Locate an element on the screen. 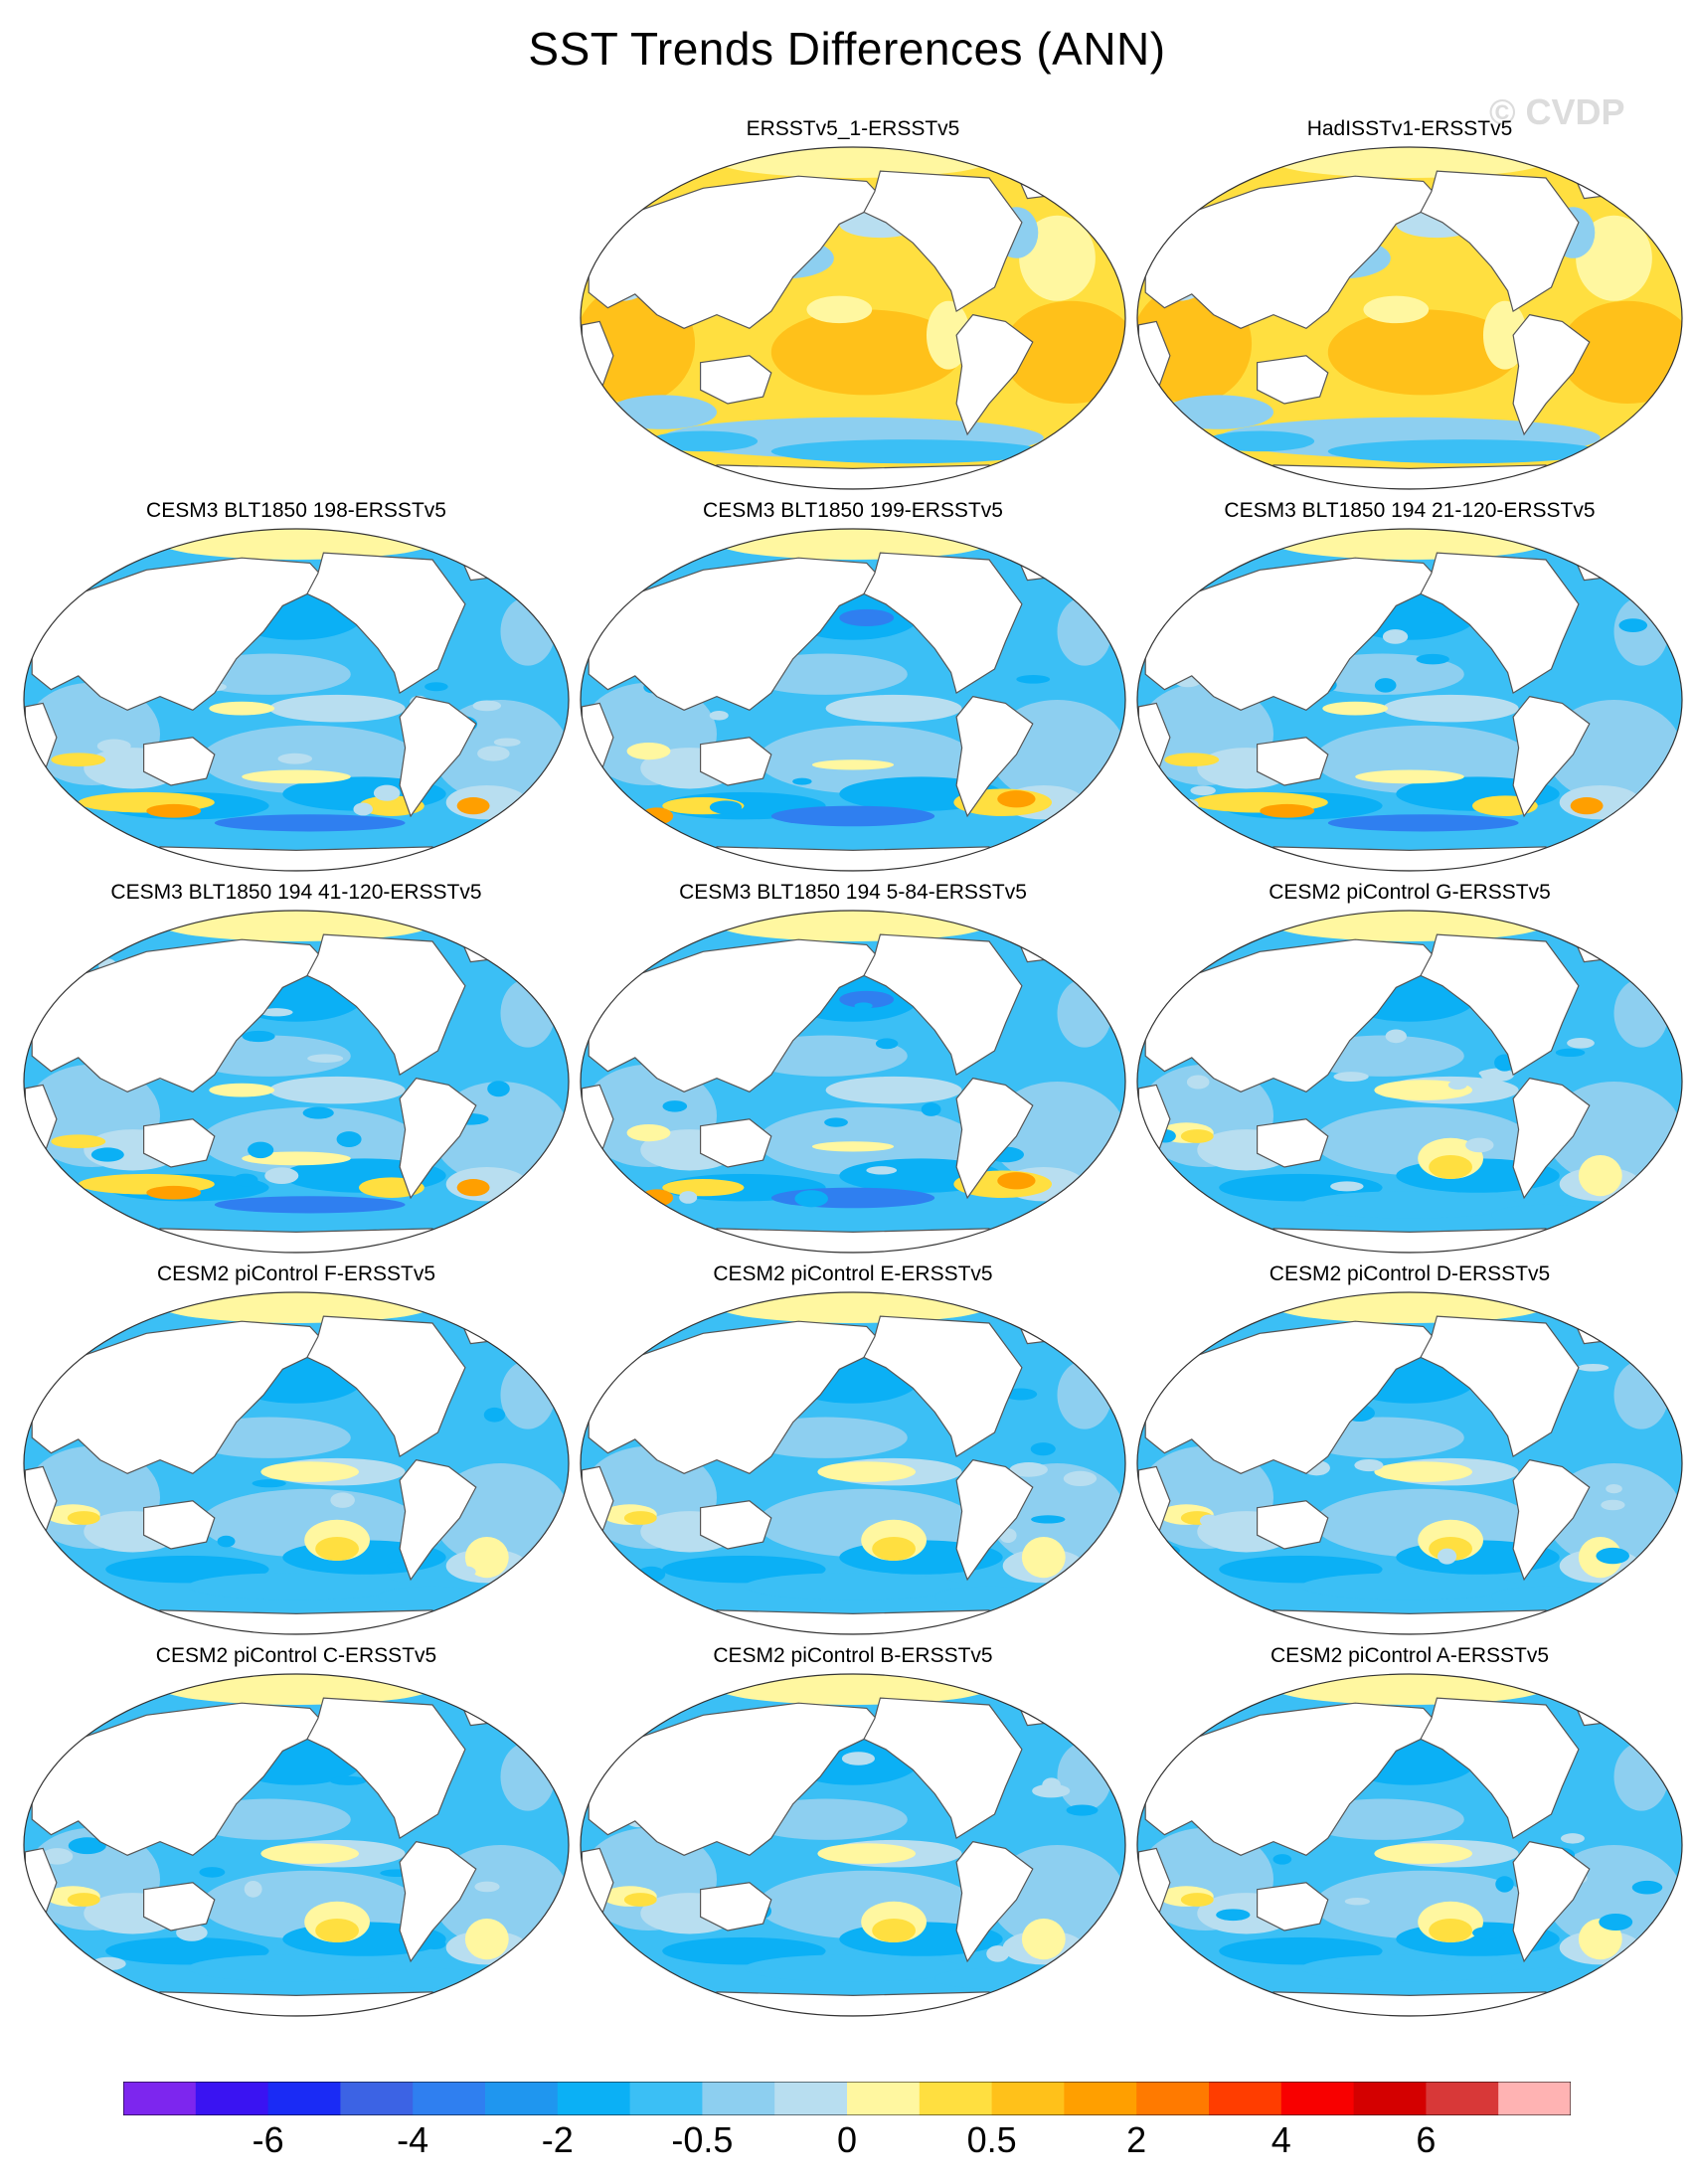  map-panel: CESM3 BLT1850 194 21-120-ERSSTv5 is located at coordinates (1409, 688).